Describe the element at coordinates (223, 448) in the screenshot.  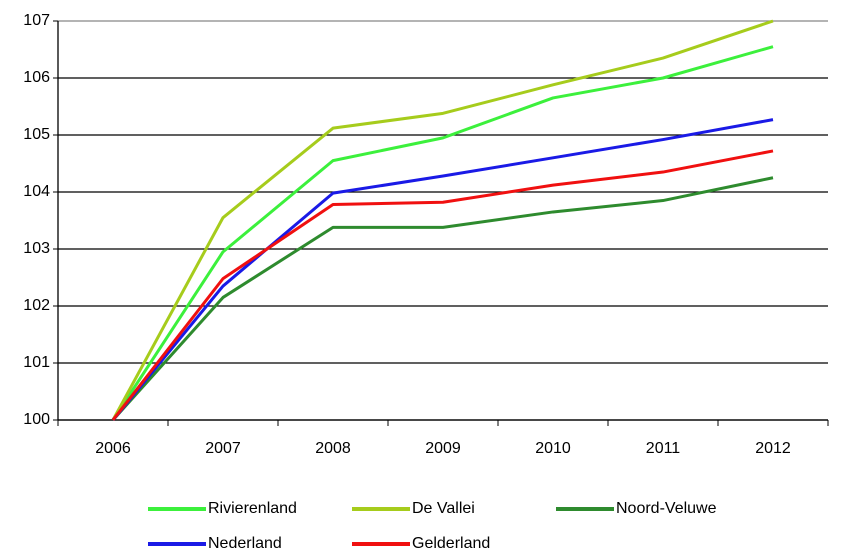
I see `x-tick-label: 2007` at that location.